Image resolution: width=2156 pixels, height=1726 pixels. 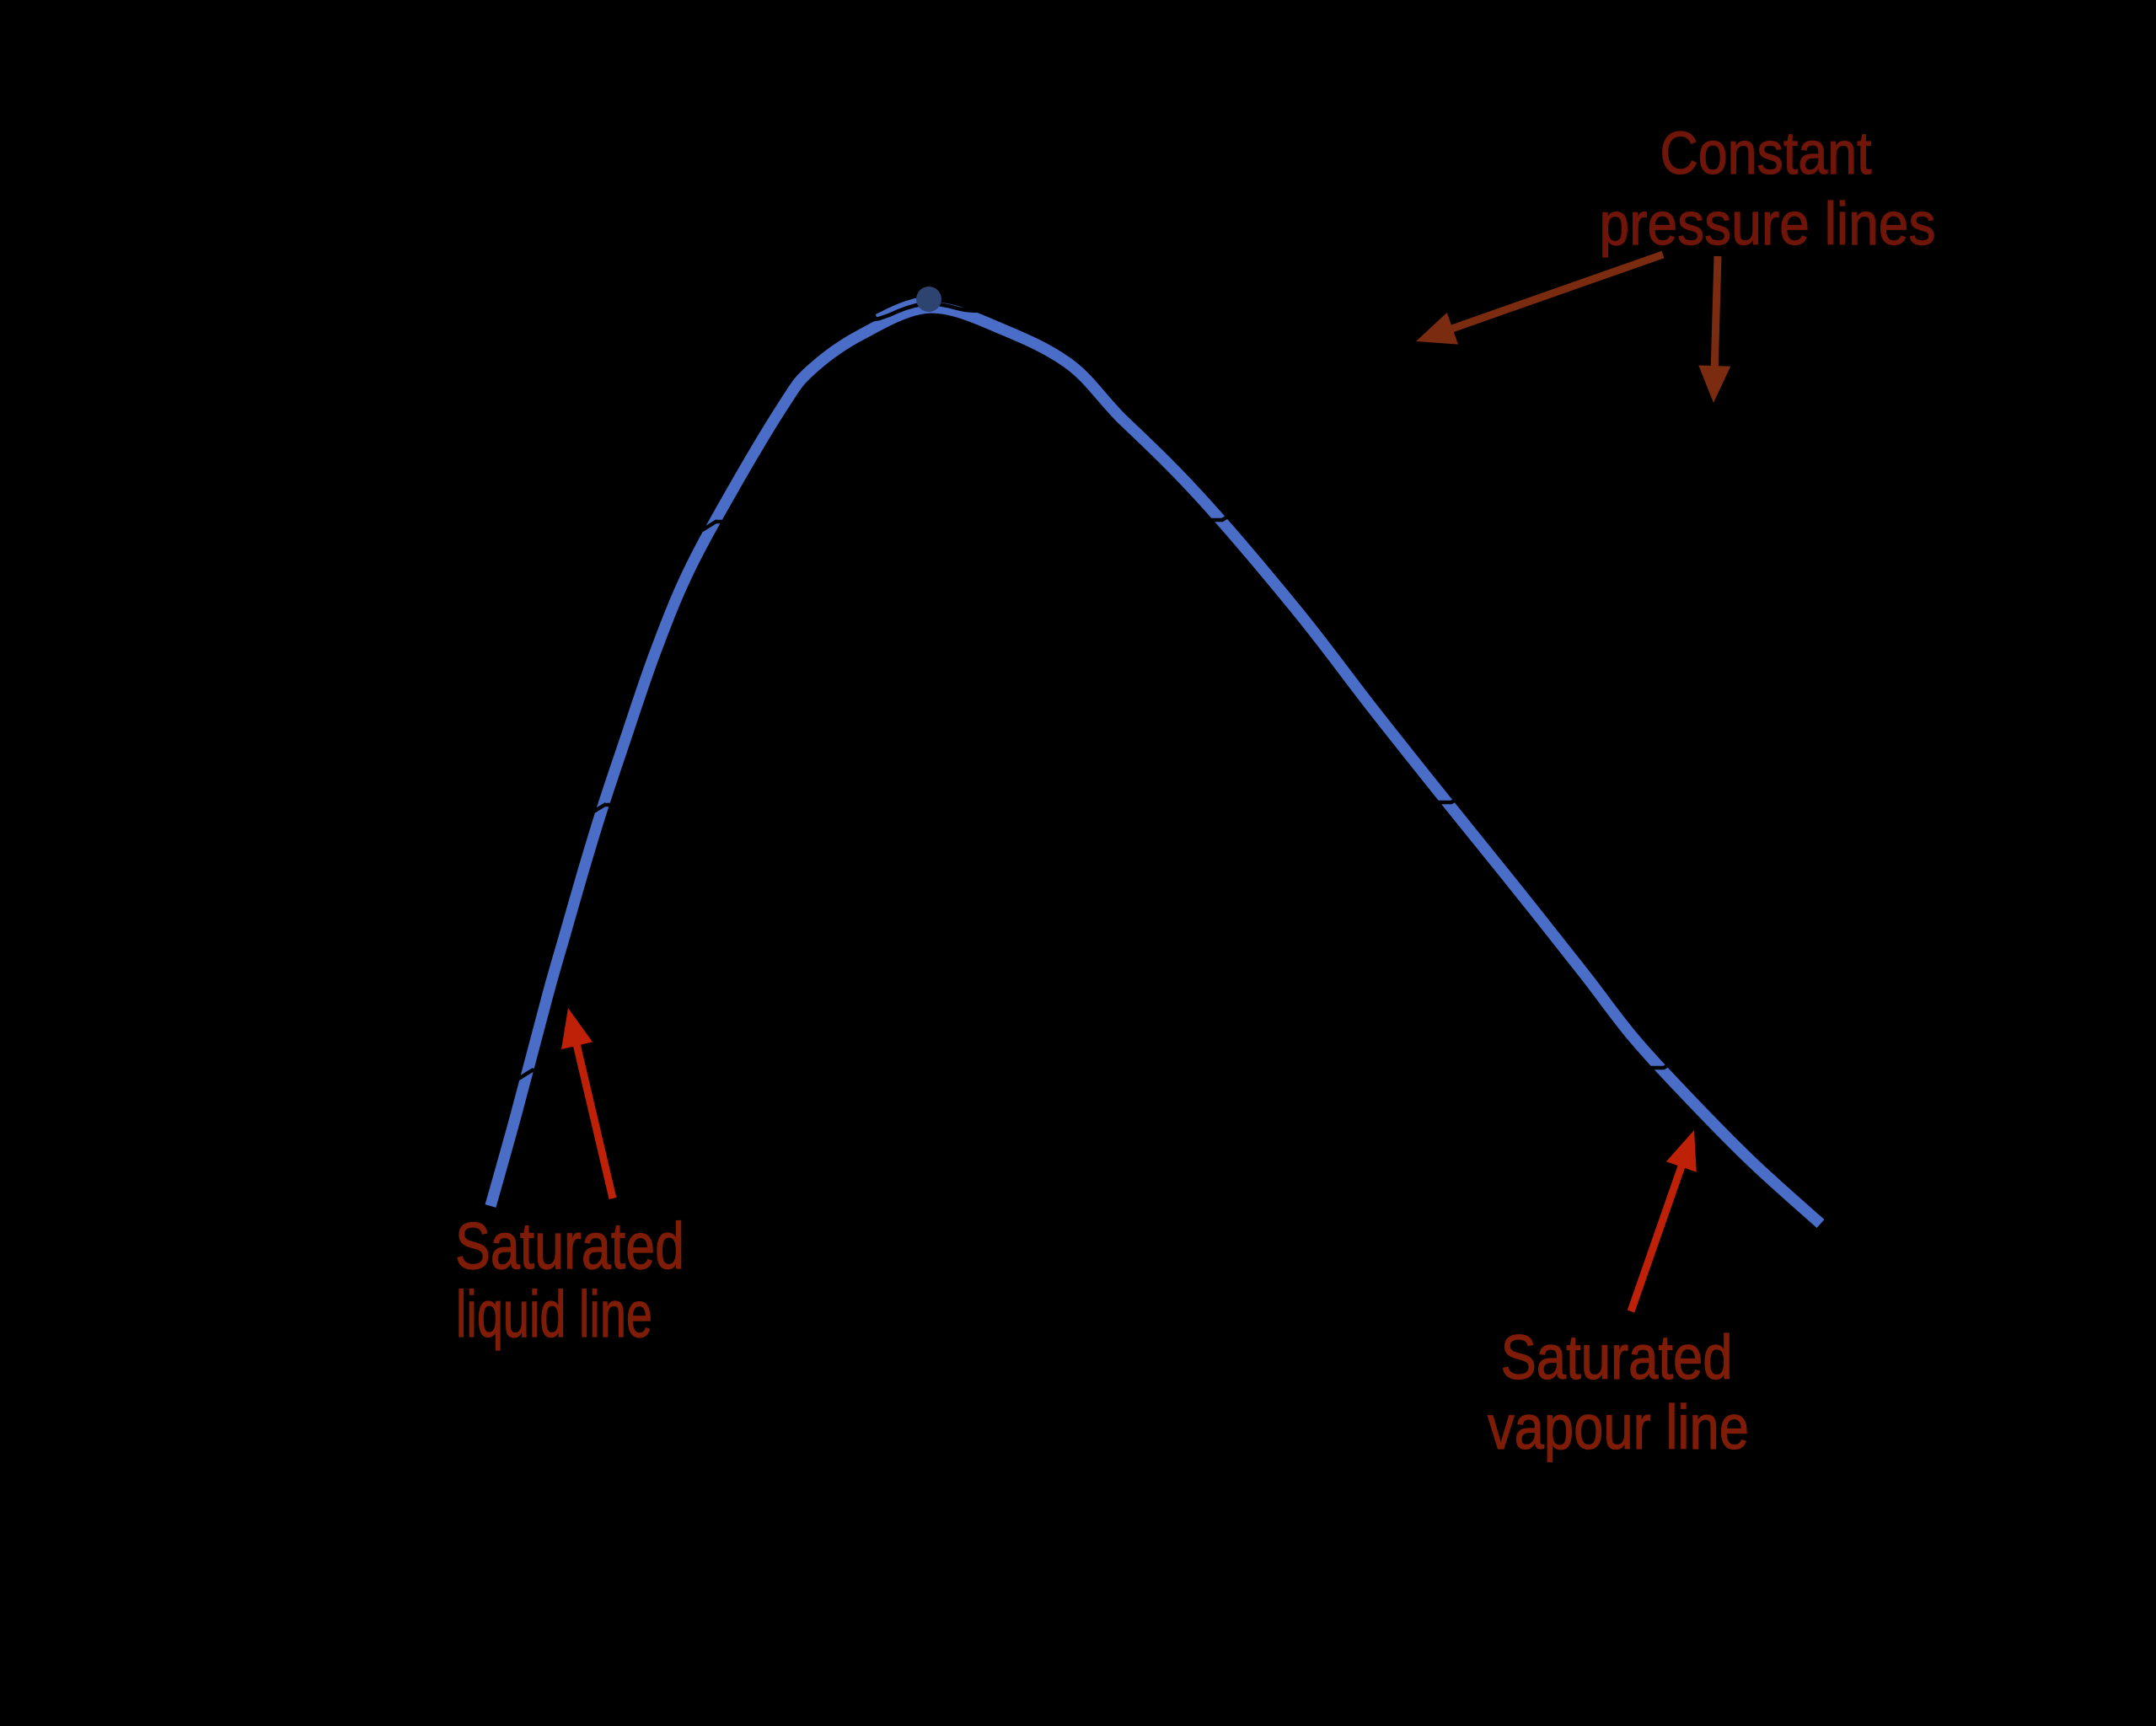 I want to click on svg-text: vapour line, so click(x=1618, y=1427).